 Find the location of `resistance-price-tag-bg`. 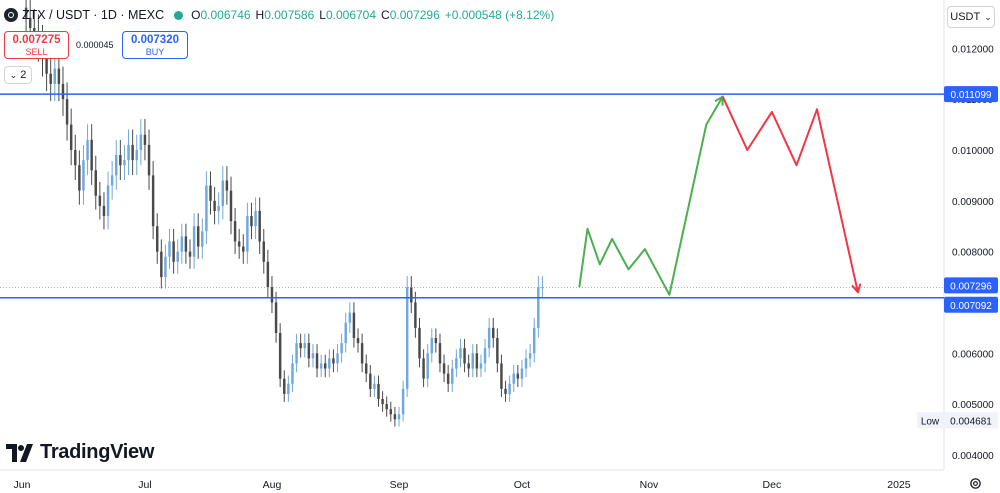

resistance-price-tag-bg is located at coordinates (971, 94).